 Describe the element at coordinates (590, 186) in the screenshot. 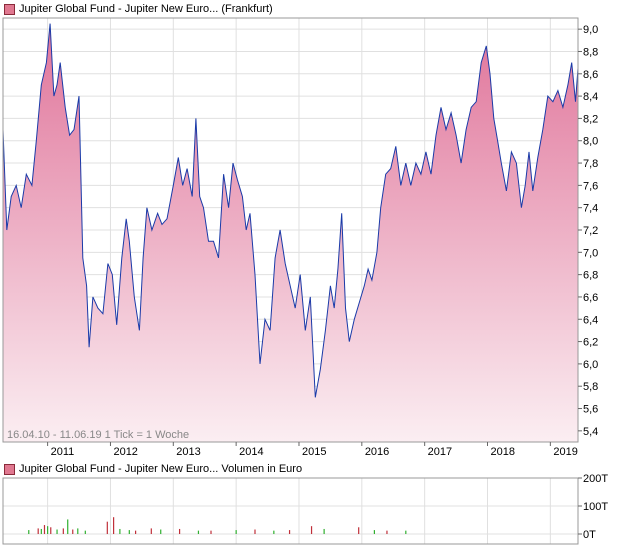

I see `price-y-tick-label: 7,6` at that location.